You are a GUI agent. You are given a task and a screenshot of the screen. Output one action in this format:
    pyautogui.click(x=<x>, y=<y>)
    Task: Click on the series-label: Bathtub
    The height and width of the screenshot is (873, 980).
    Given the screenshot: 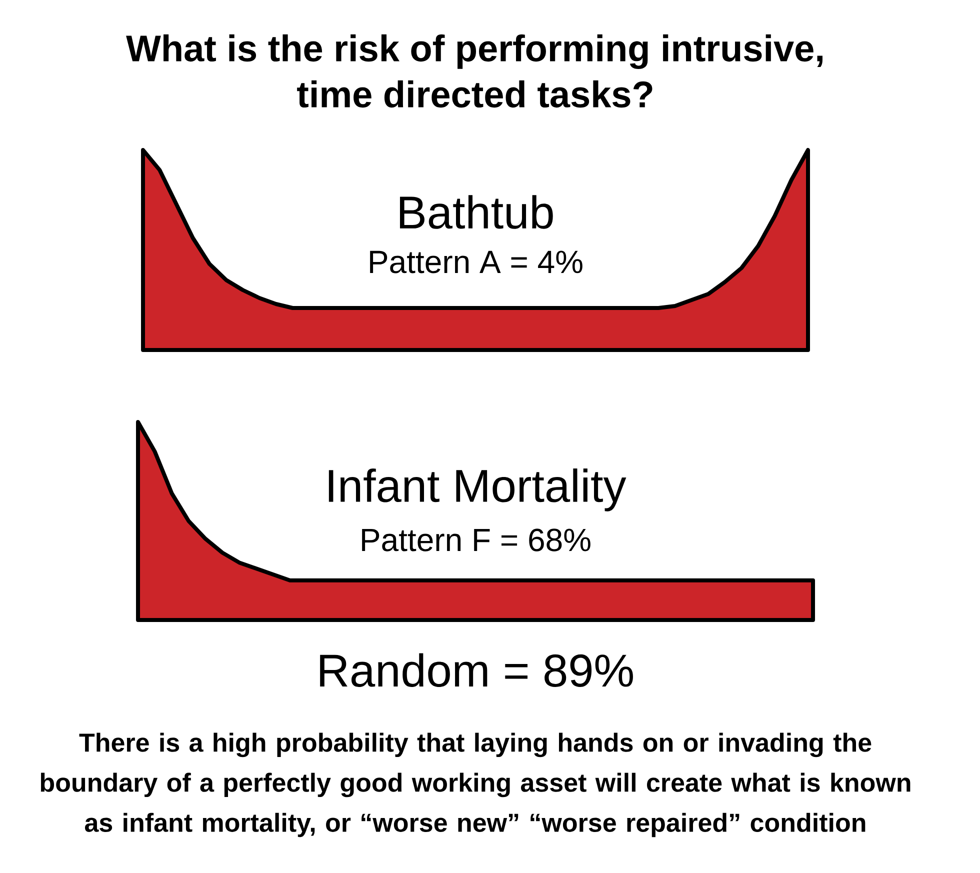 What is the action you would take?
    pyautogui.click(x=476, y=212)
    